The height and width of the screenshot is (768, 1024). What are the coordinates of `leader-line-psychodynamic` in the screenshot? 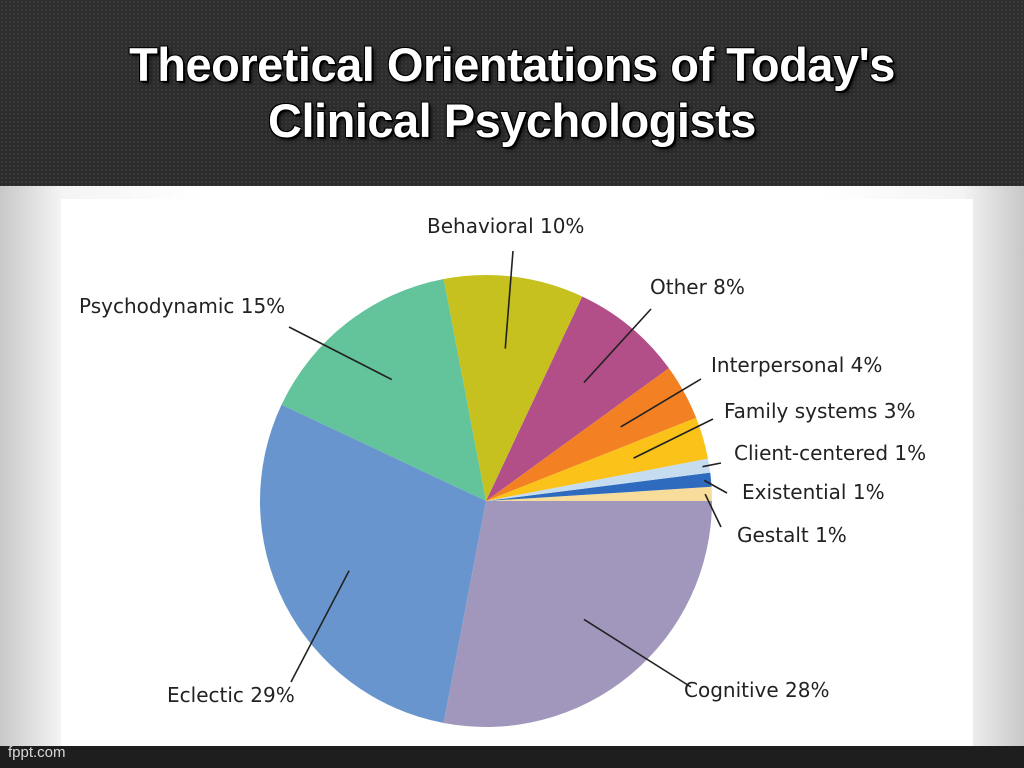 It's located at (340, 353).